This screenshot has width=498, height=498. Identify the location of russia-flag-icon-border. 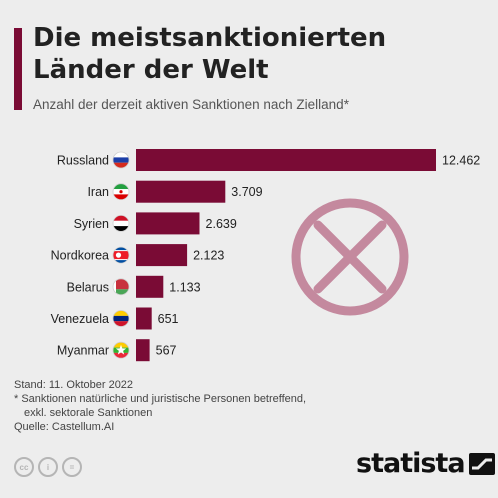
(121, 160).